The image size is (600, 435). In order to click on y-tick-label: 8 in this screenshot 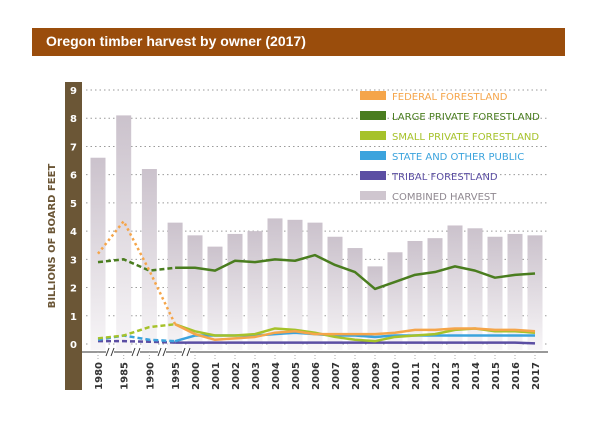, I will do `click(73, 119)`.